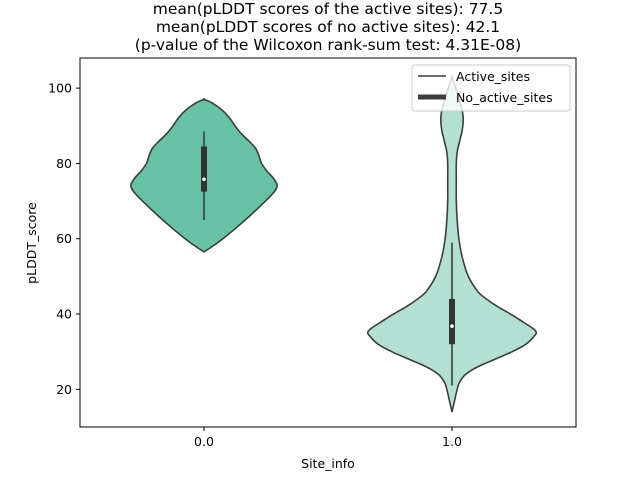 Image resolution: width=640 pixels, height=480 pixels. I want to click on y-axis-label: pLDDT_score, so click(31, 243).